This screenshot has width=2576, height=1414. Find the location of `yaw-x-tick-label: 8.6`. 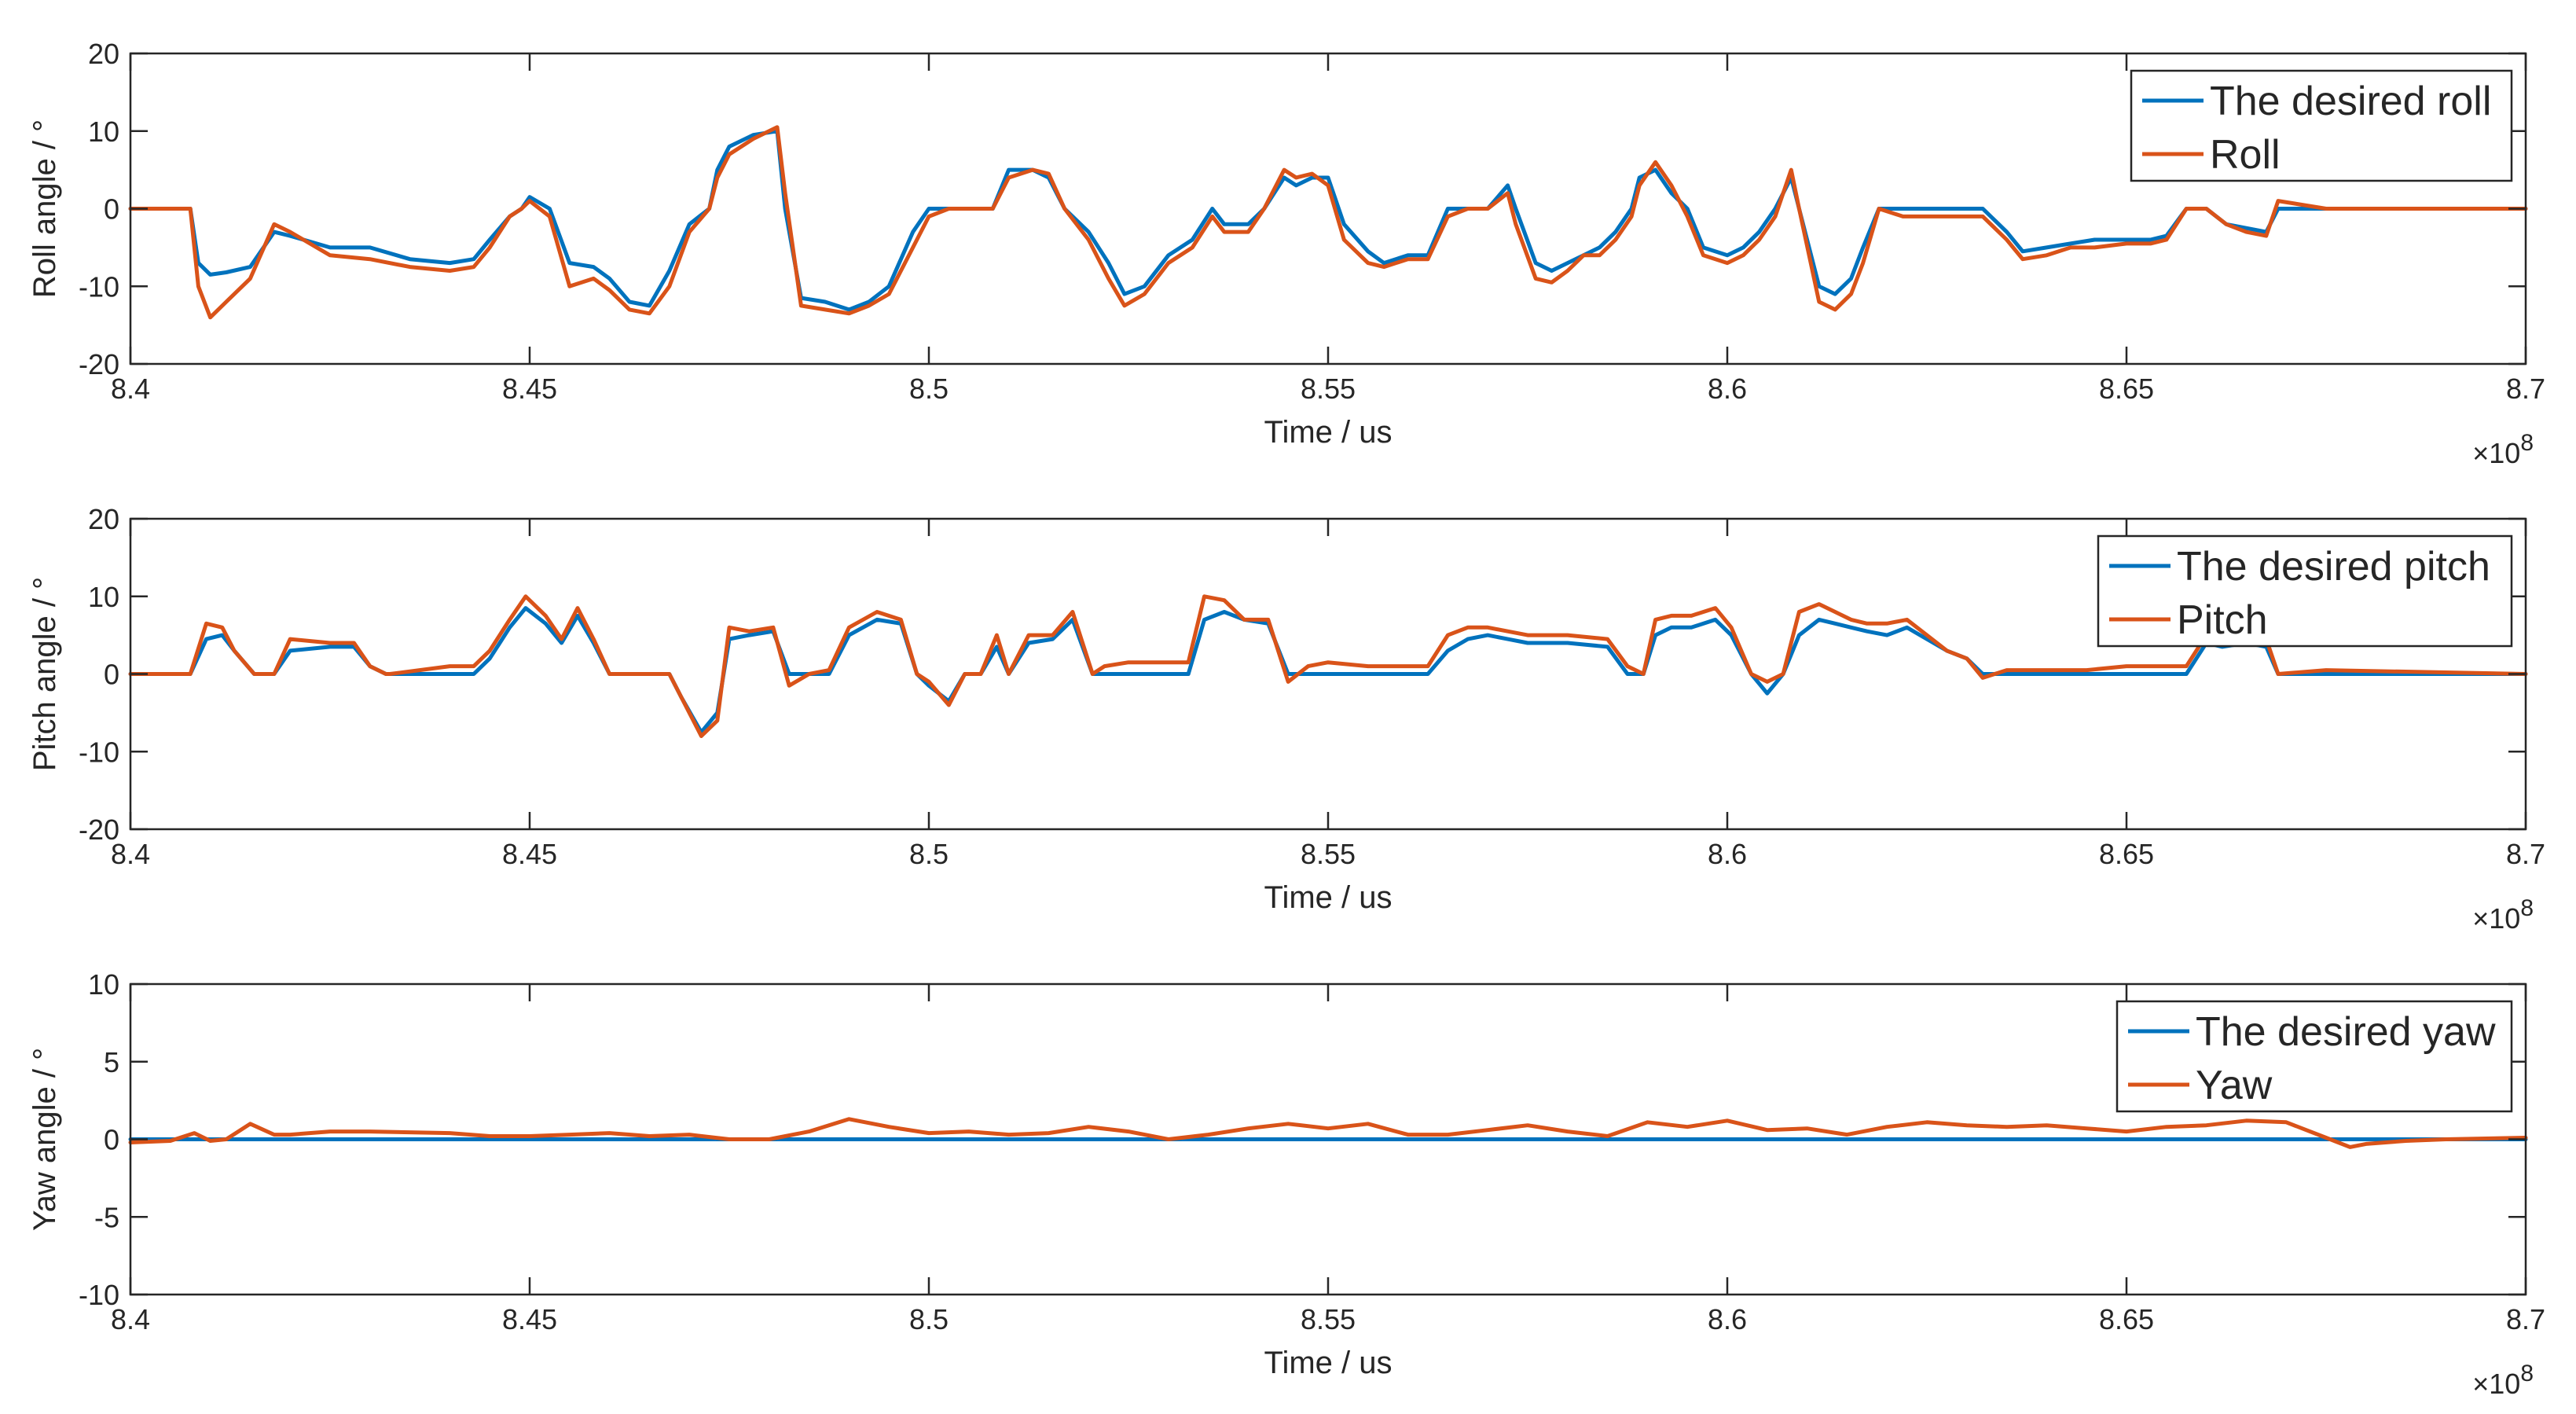

yaw-x-tick-label: 8.6 is located at coordinates (1728, 1319).